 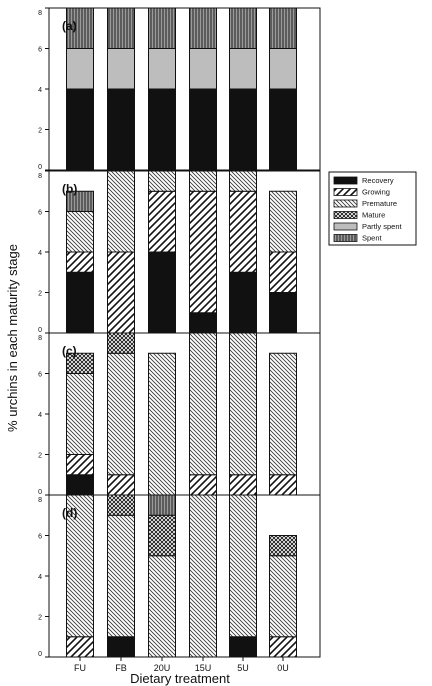 I want to click on panel-label: (b), so click(x=69, y=189).